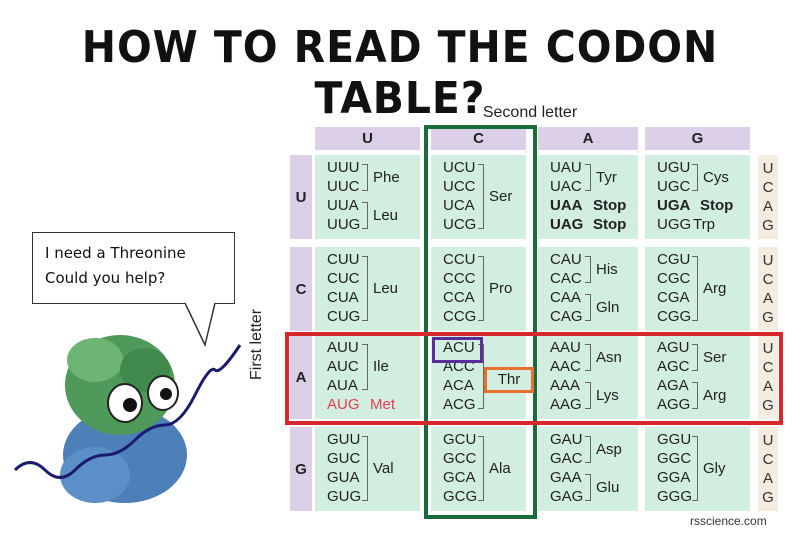  What do you see at coordinates (697, 197) in the screenshot?
I see `codon-cell: UGU UGC UGA UGG Cys Stop Trp` at bounding box center [697, 197].